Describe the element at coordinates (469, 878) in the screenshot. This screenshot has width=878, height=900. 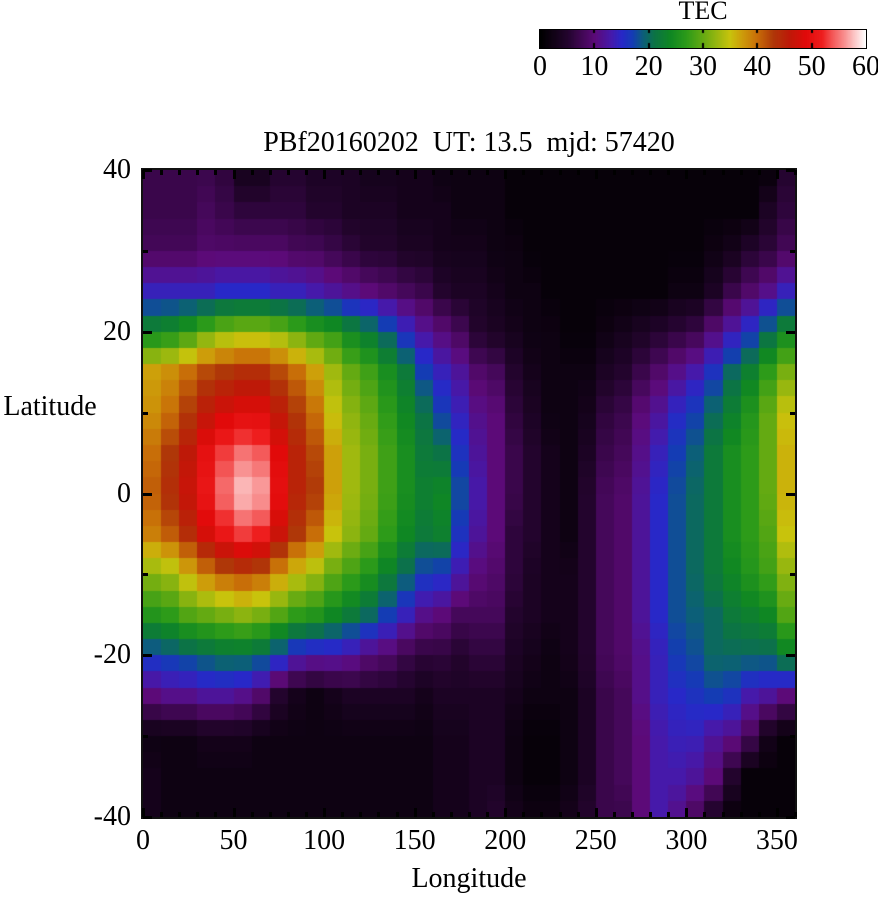
I see `x-axis-label: Longitude` at that location.